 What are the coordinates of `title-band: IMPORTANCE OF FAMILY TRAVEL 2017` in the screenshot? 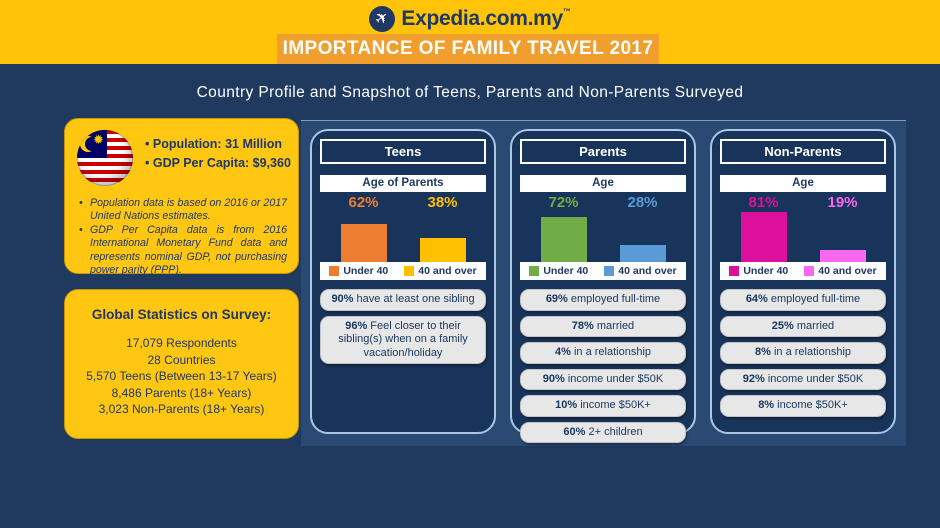 It's located at (468, 49).